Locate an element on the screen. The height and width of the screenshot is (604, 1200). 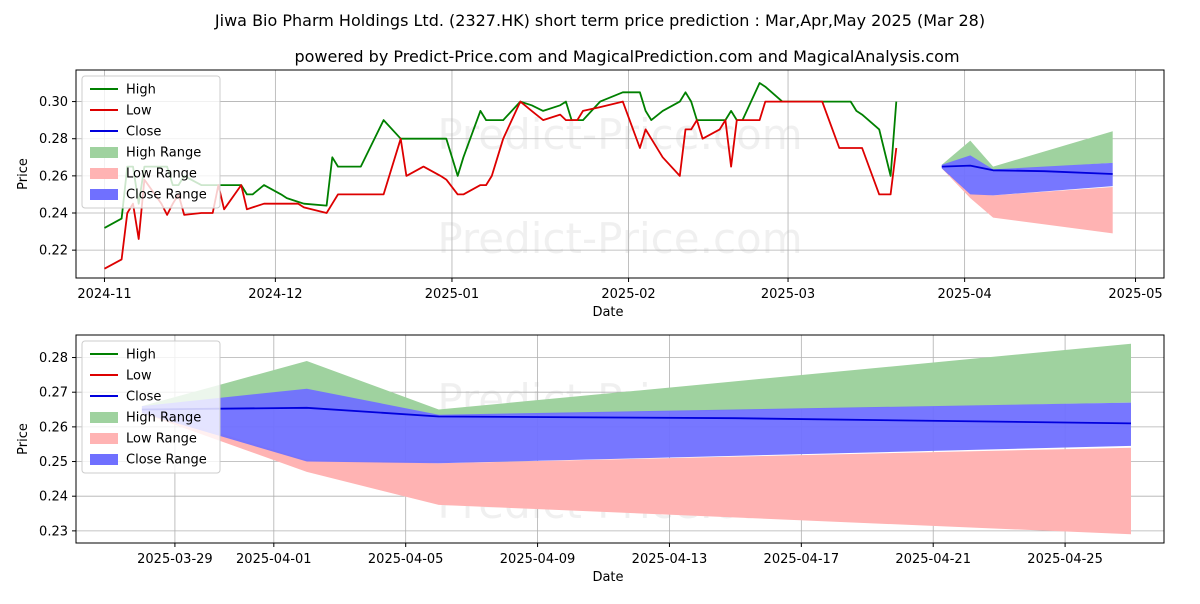
x-tick-label: 2025-04-17 is located at coordinates (802, 559).